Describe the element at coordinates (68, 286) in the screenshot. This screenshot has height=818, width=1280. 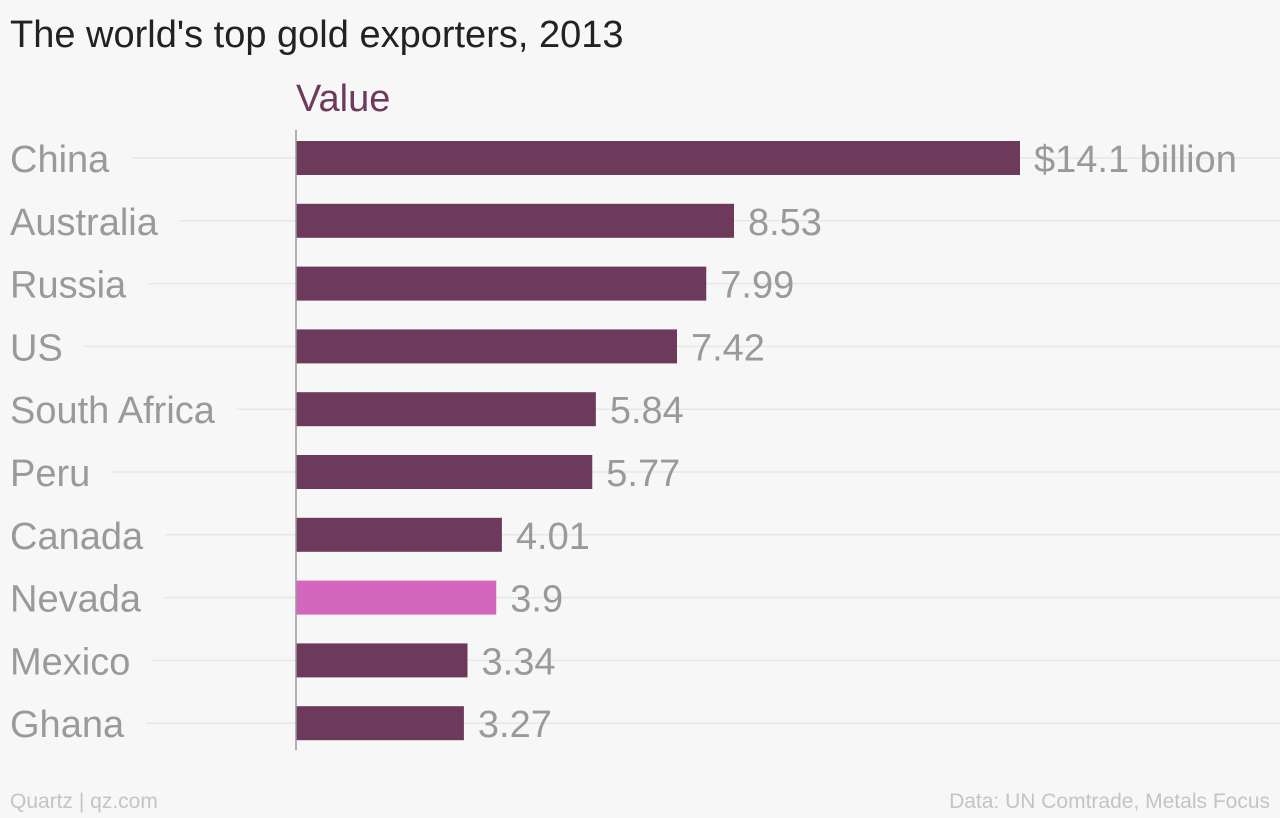
I see `category-label: Russia` at that location.